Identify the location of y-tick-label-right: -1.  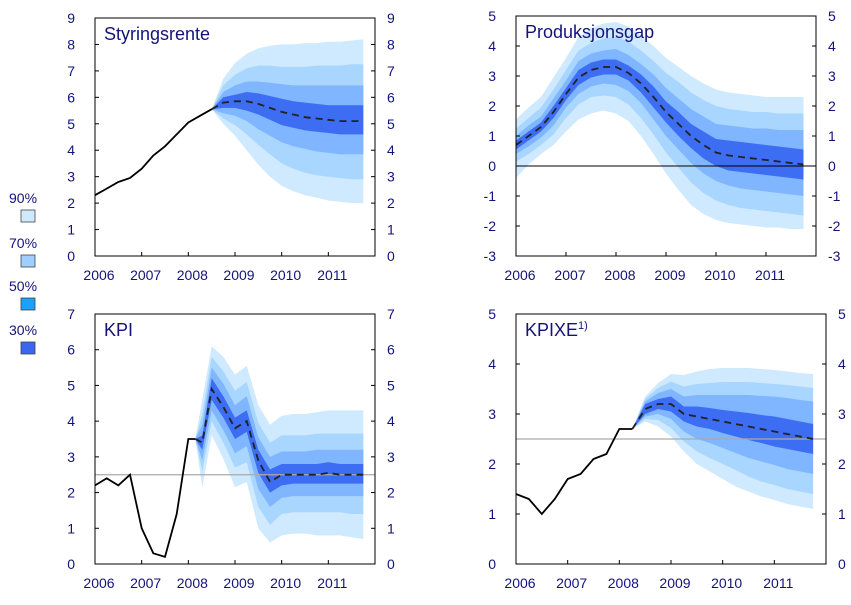
(834, 196).